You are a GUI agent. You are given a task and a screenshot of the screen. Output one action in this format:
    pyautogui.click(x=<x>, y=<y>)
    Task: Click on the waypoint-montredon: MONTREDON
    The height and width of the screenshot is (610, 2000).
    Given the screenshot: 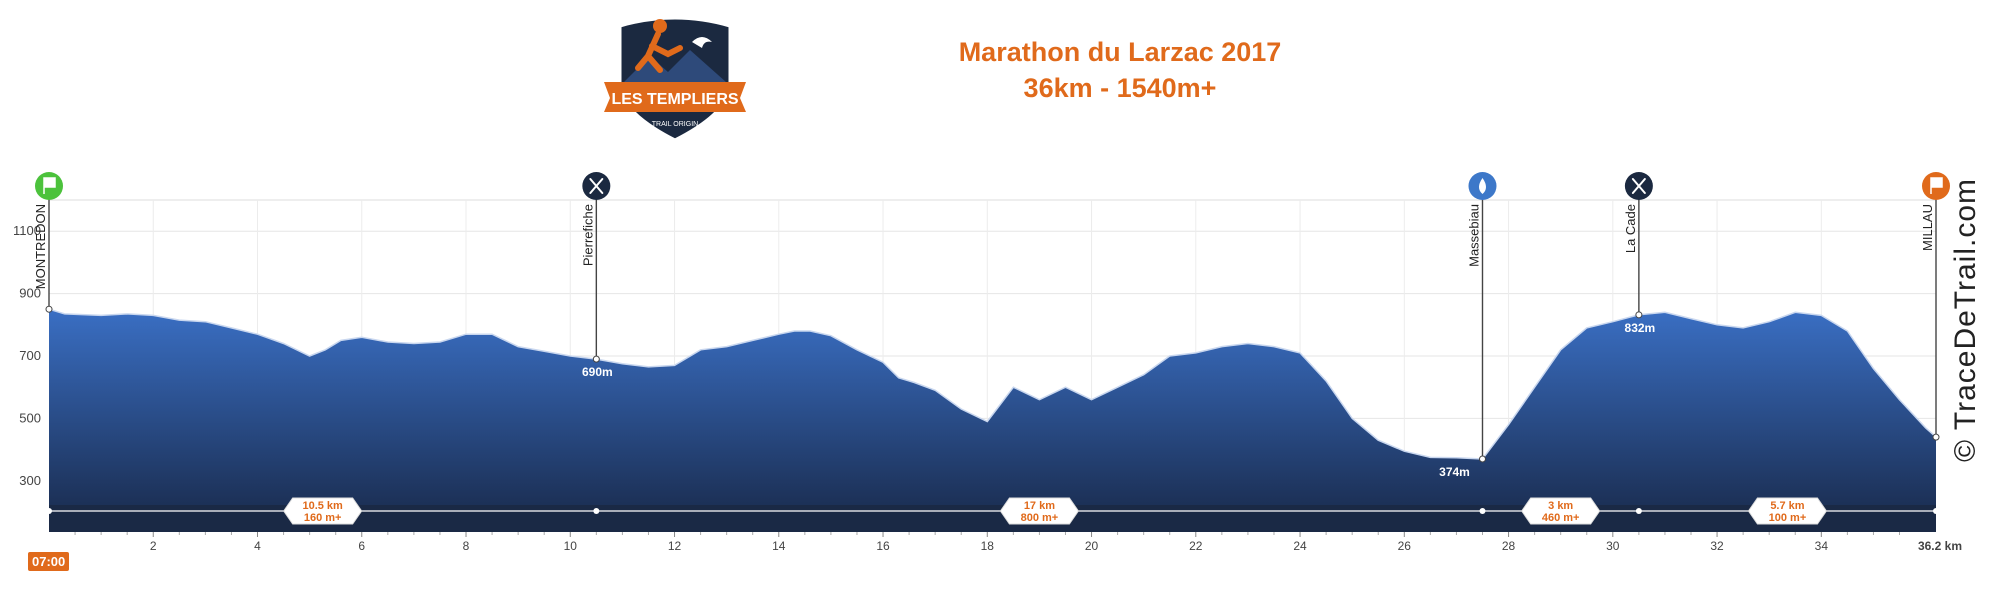 What is the action you would take?
    pyautogui.click(x=48, y=343)
    